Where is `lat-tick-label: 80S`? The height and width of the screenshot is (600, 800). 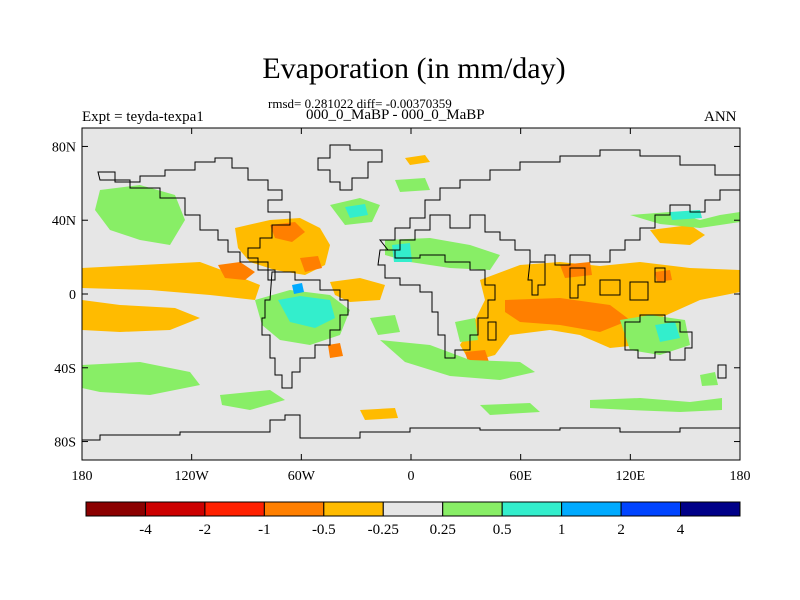 lat-tick-label: 80S is located at coordinates (65, 443).